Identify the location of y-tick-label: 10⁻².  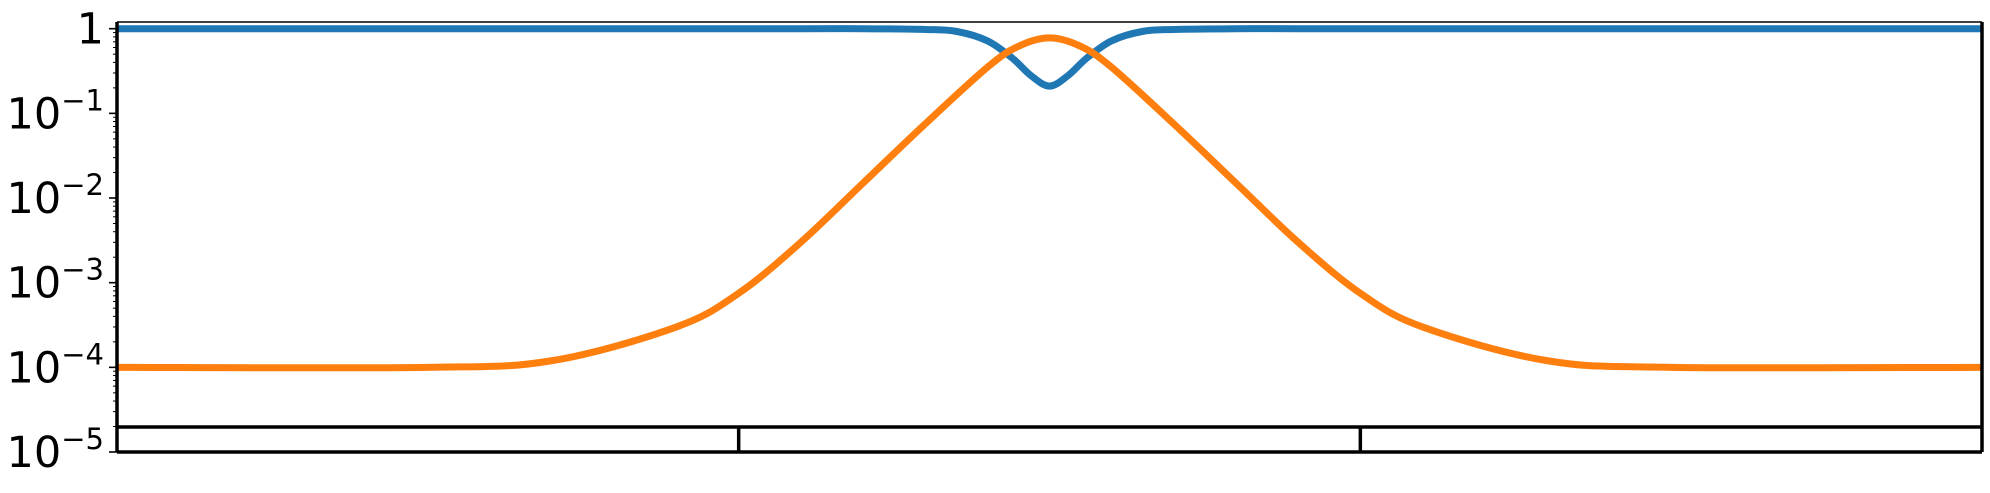
(55, 196).